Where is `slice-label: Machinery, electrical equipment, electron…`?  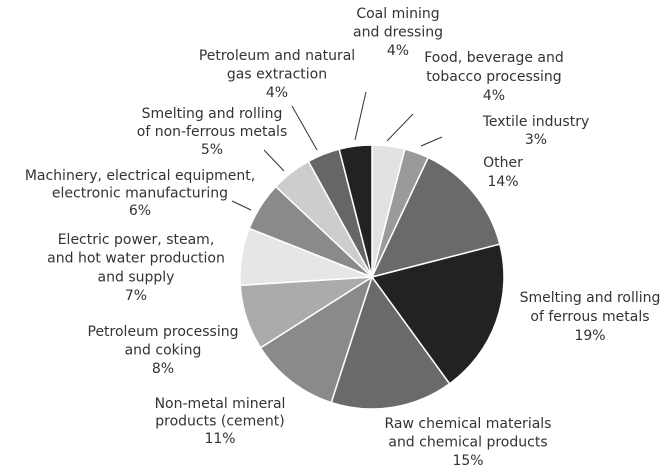 slice-label: Machinery, electrical equipment, electron… is located at coordinates (140, 185).